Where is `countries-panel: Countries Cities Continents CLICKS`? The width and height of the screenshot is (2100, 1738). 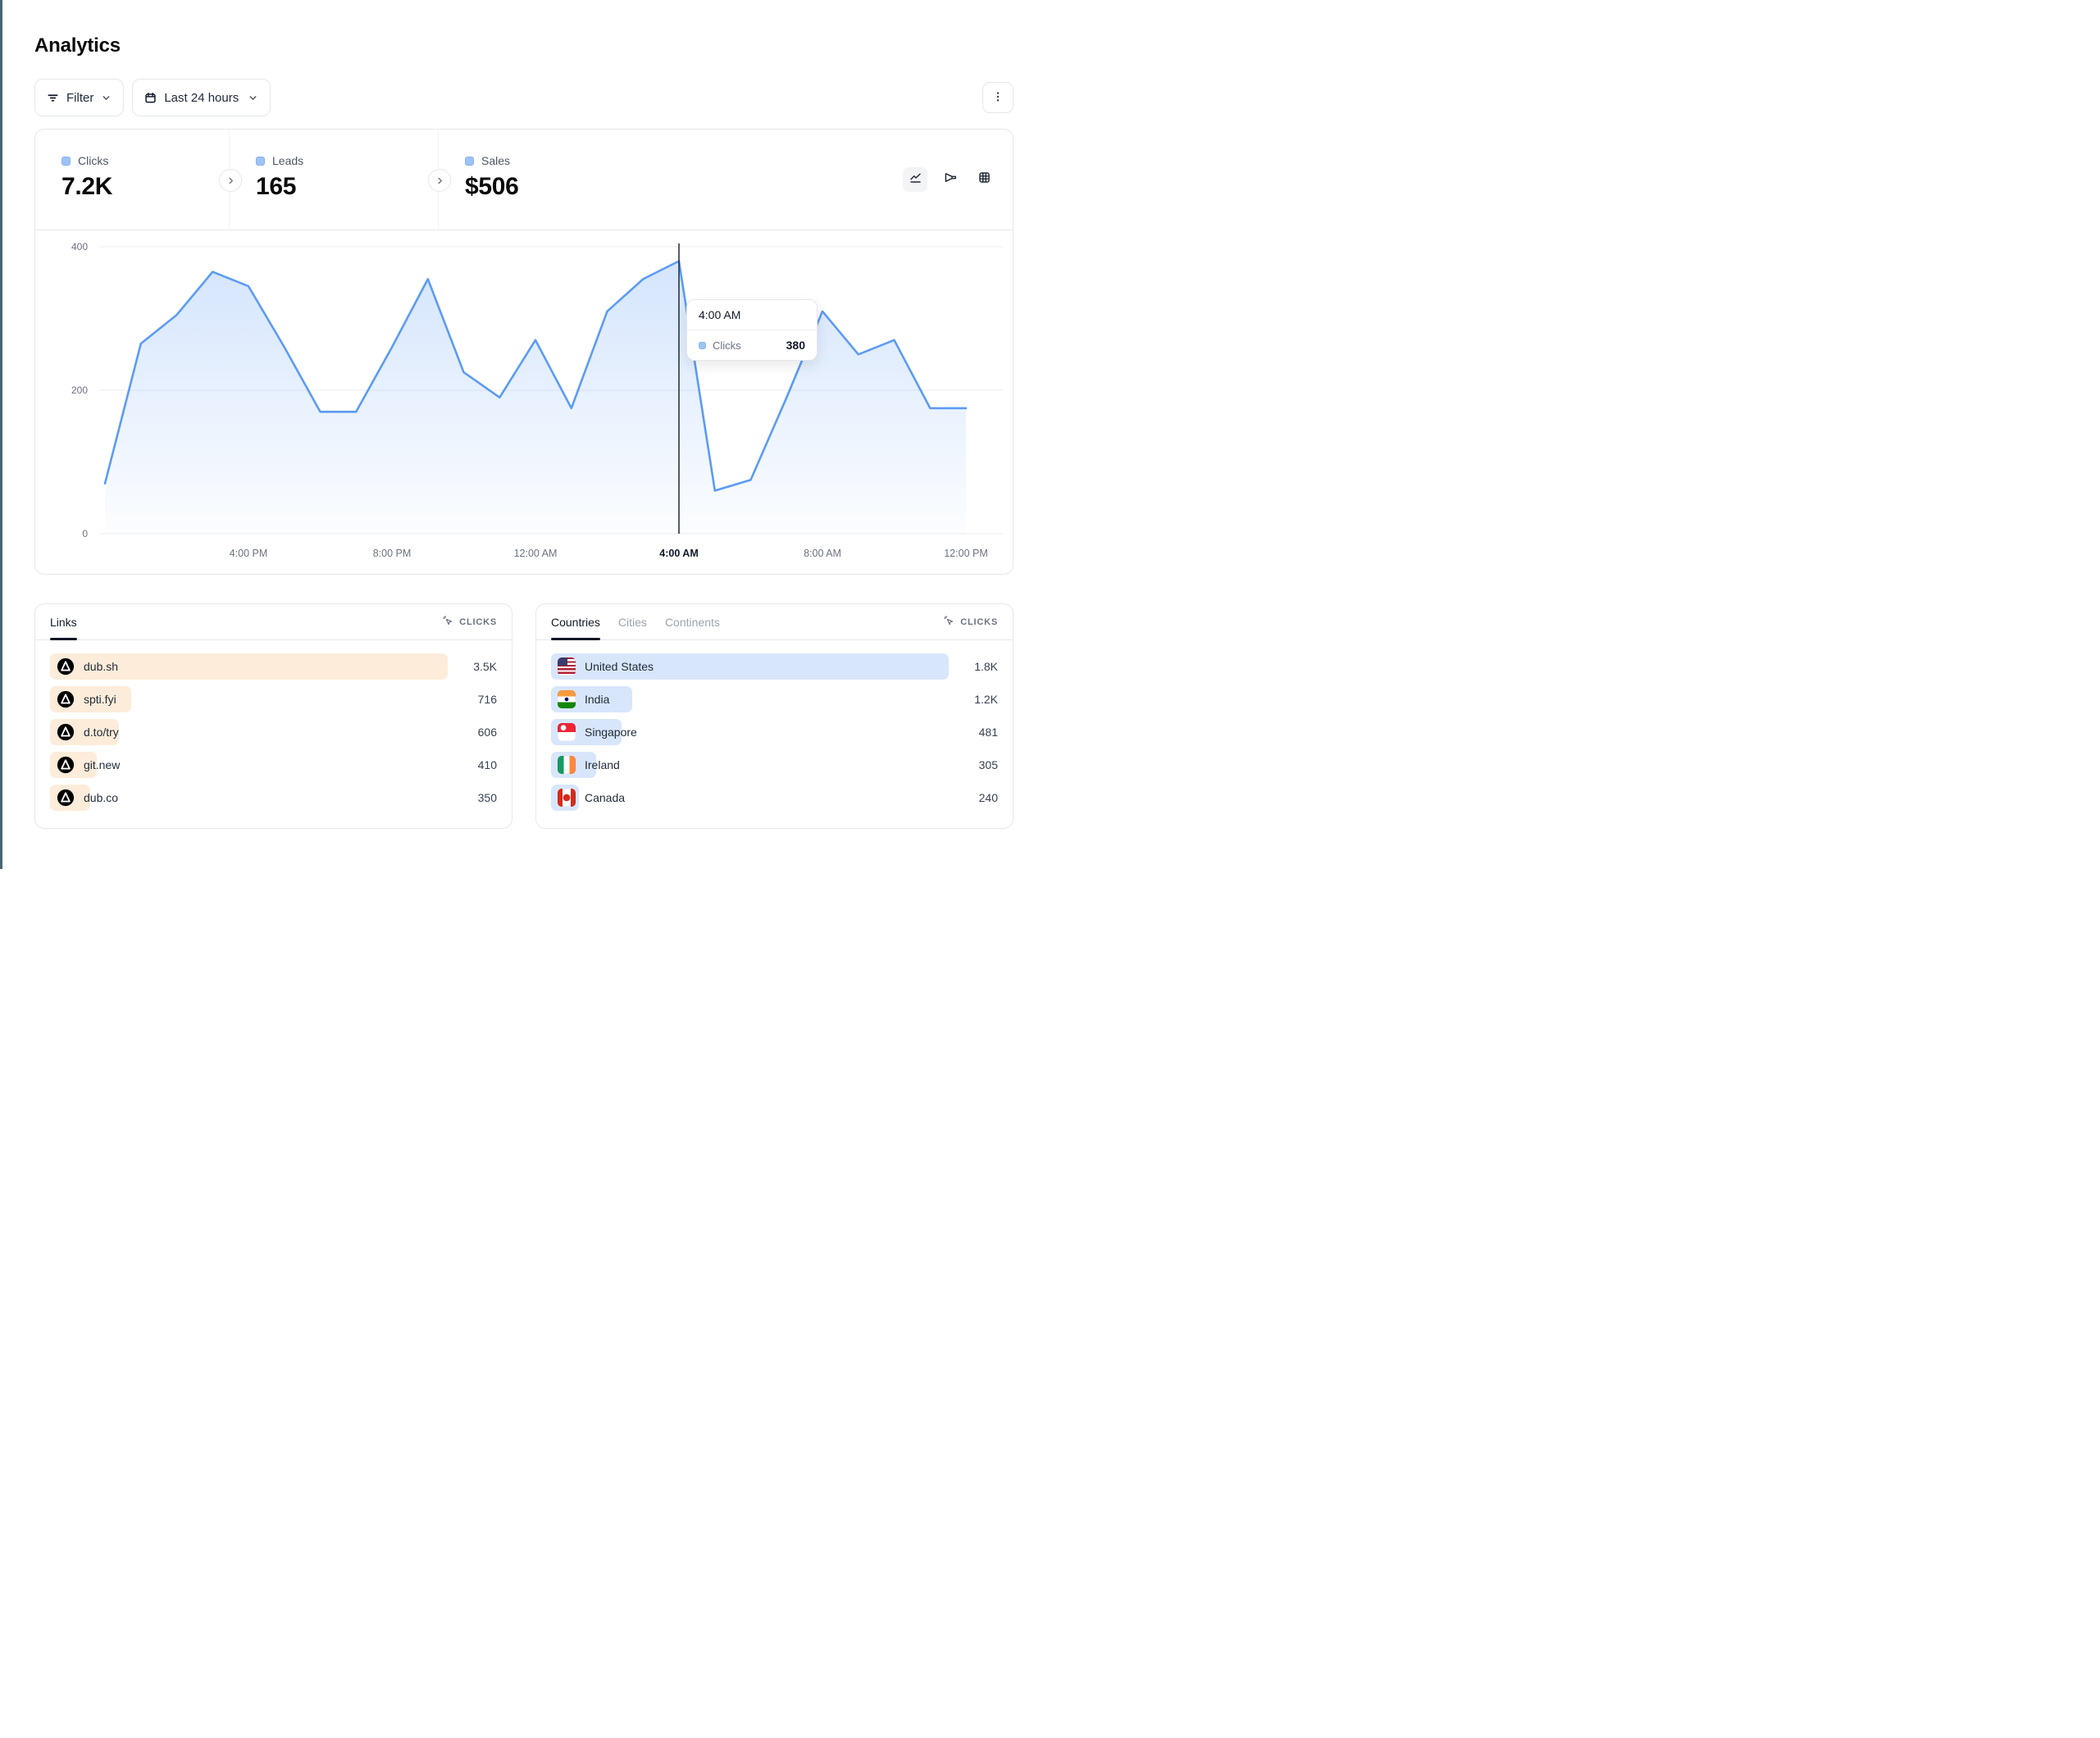
countries-panel: Countries Cities Continents CLICKS is located at coordinates (774, 716).